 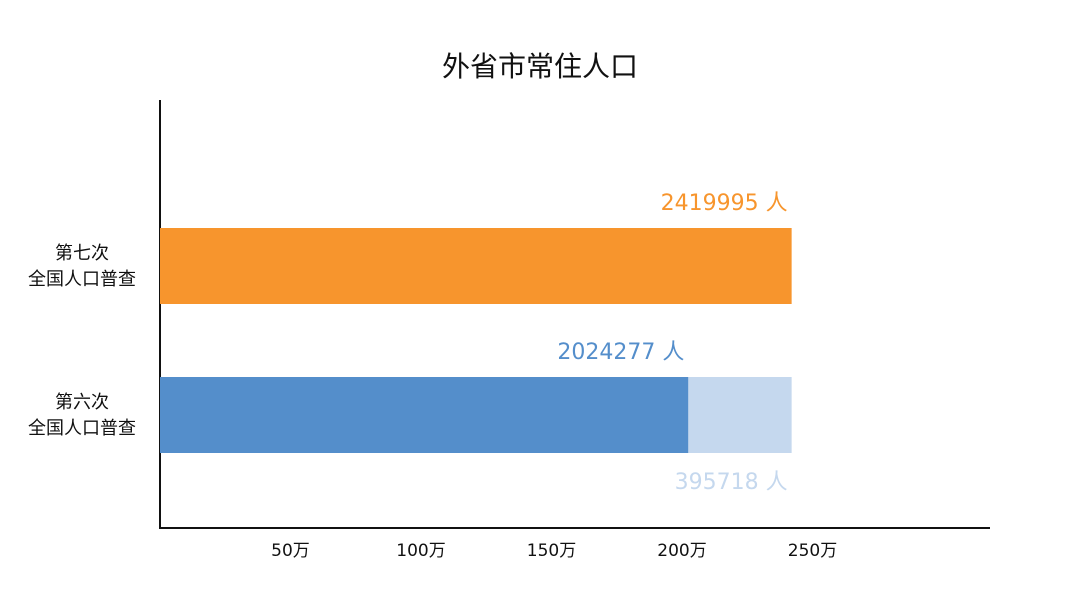 What do you see at coordinates (551, 551) in the screenshot?
I see `x-tick-label: 150万` at bounding box center [551, 551].